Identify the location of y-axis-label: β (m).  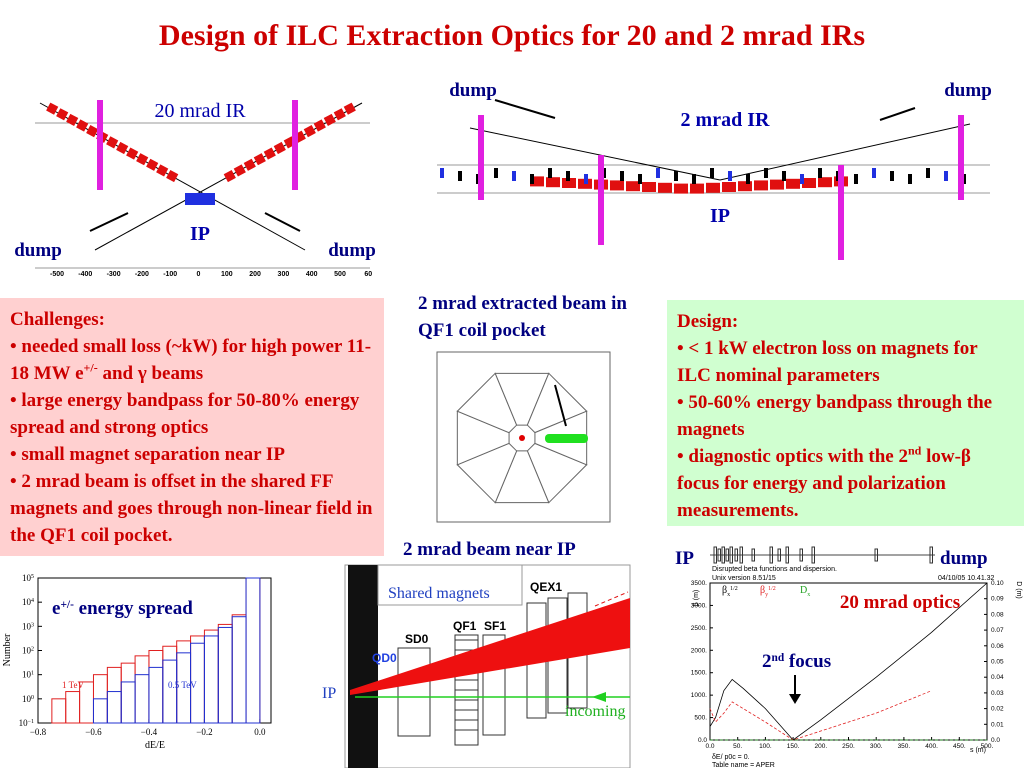
(696, 598).